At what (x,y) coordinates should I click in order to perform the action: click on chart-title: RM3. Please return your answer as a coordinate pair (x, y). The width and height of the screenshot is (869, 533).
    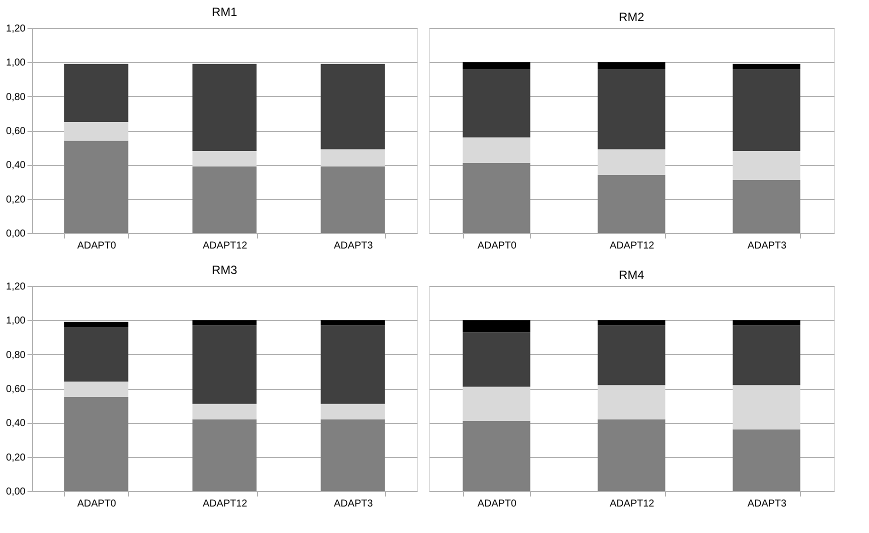
    Looking at the image, I should click on (225, 270).